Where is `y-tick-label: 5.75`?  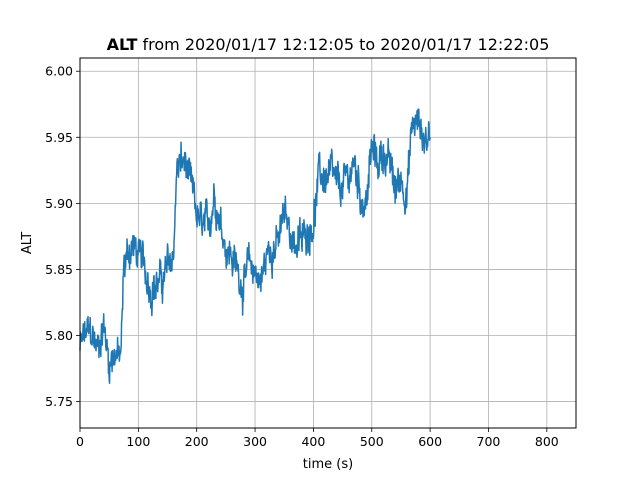
y-tick-label: 5.75 is located at coordinates (59, 401).